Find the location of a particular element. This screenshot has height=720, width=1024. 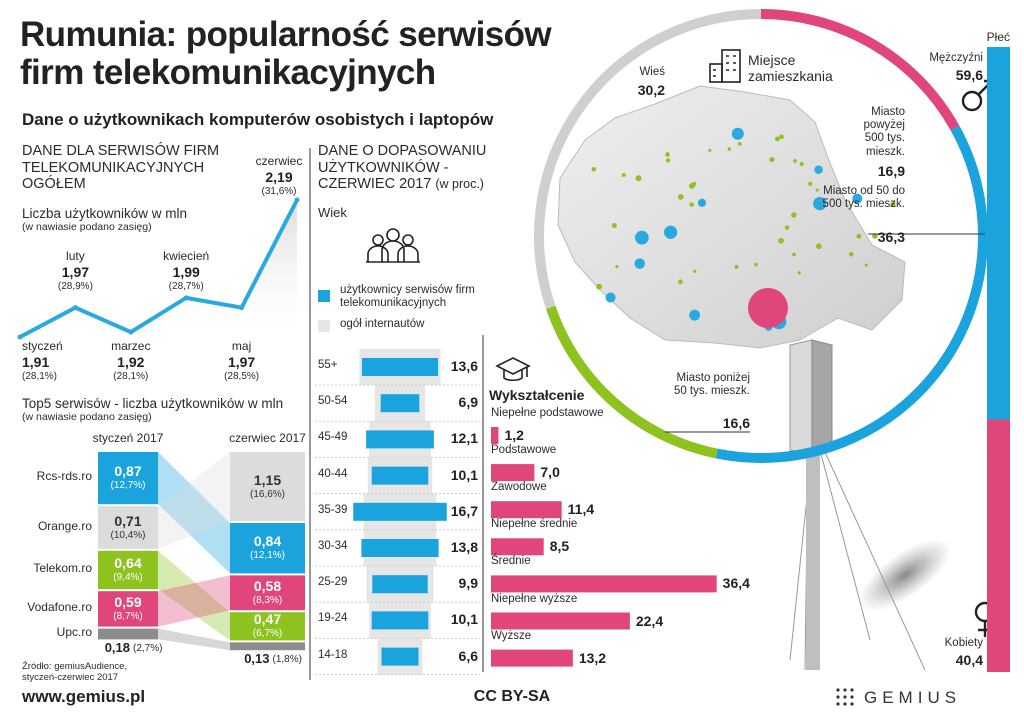

category-label: Wieś is located at coordinates (652, 72).